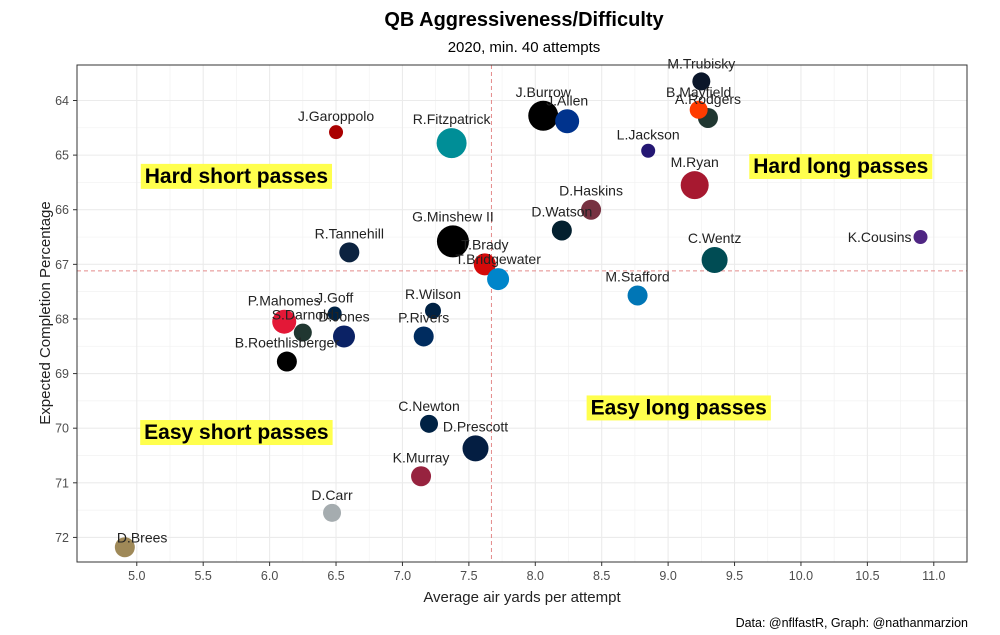 The width and height of the screenshot is (1000, 635). I want to click on point-label: K.Cousins, so click(880, 237).